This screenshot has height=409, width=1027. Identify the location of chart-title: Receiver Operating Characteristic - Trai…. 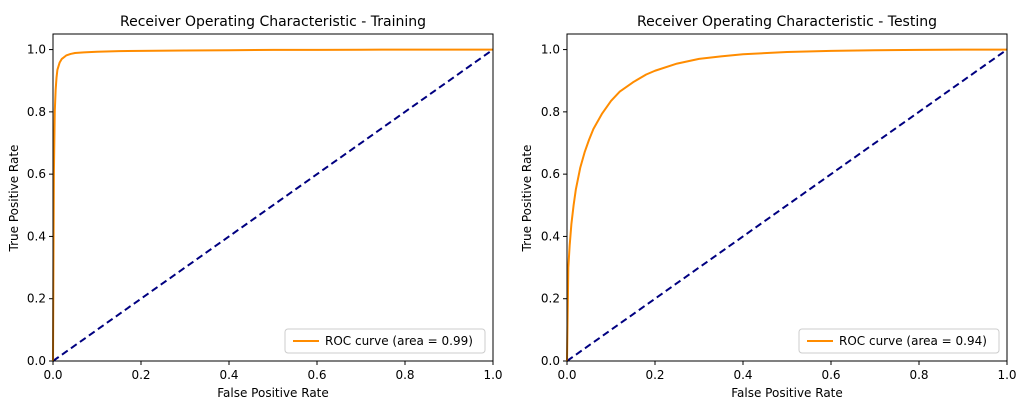
(273, 22).